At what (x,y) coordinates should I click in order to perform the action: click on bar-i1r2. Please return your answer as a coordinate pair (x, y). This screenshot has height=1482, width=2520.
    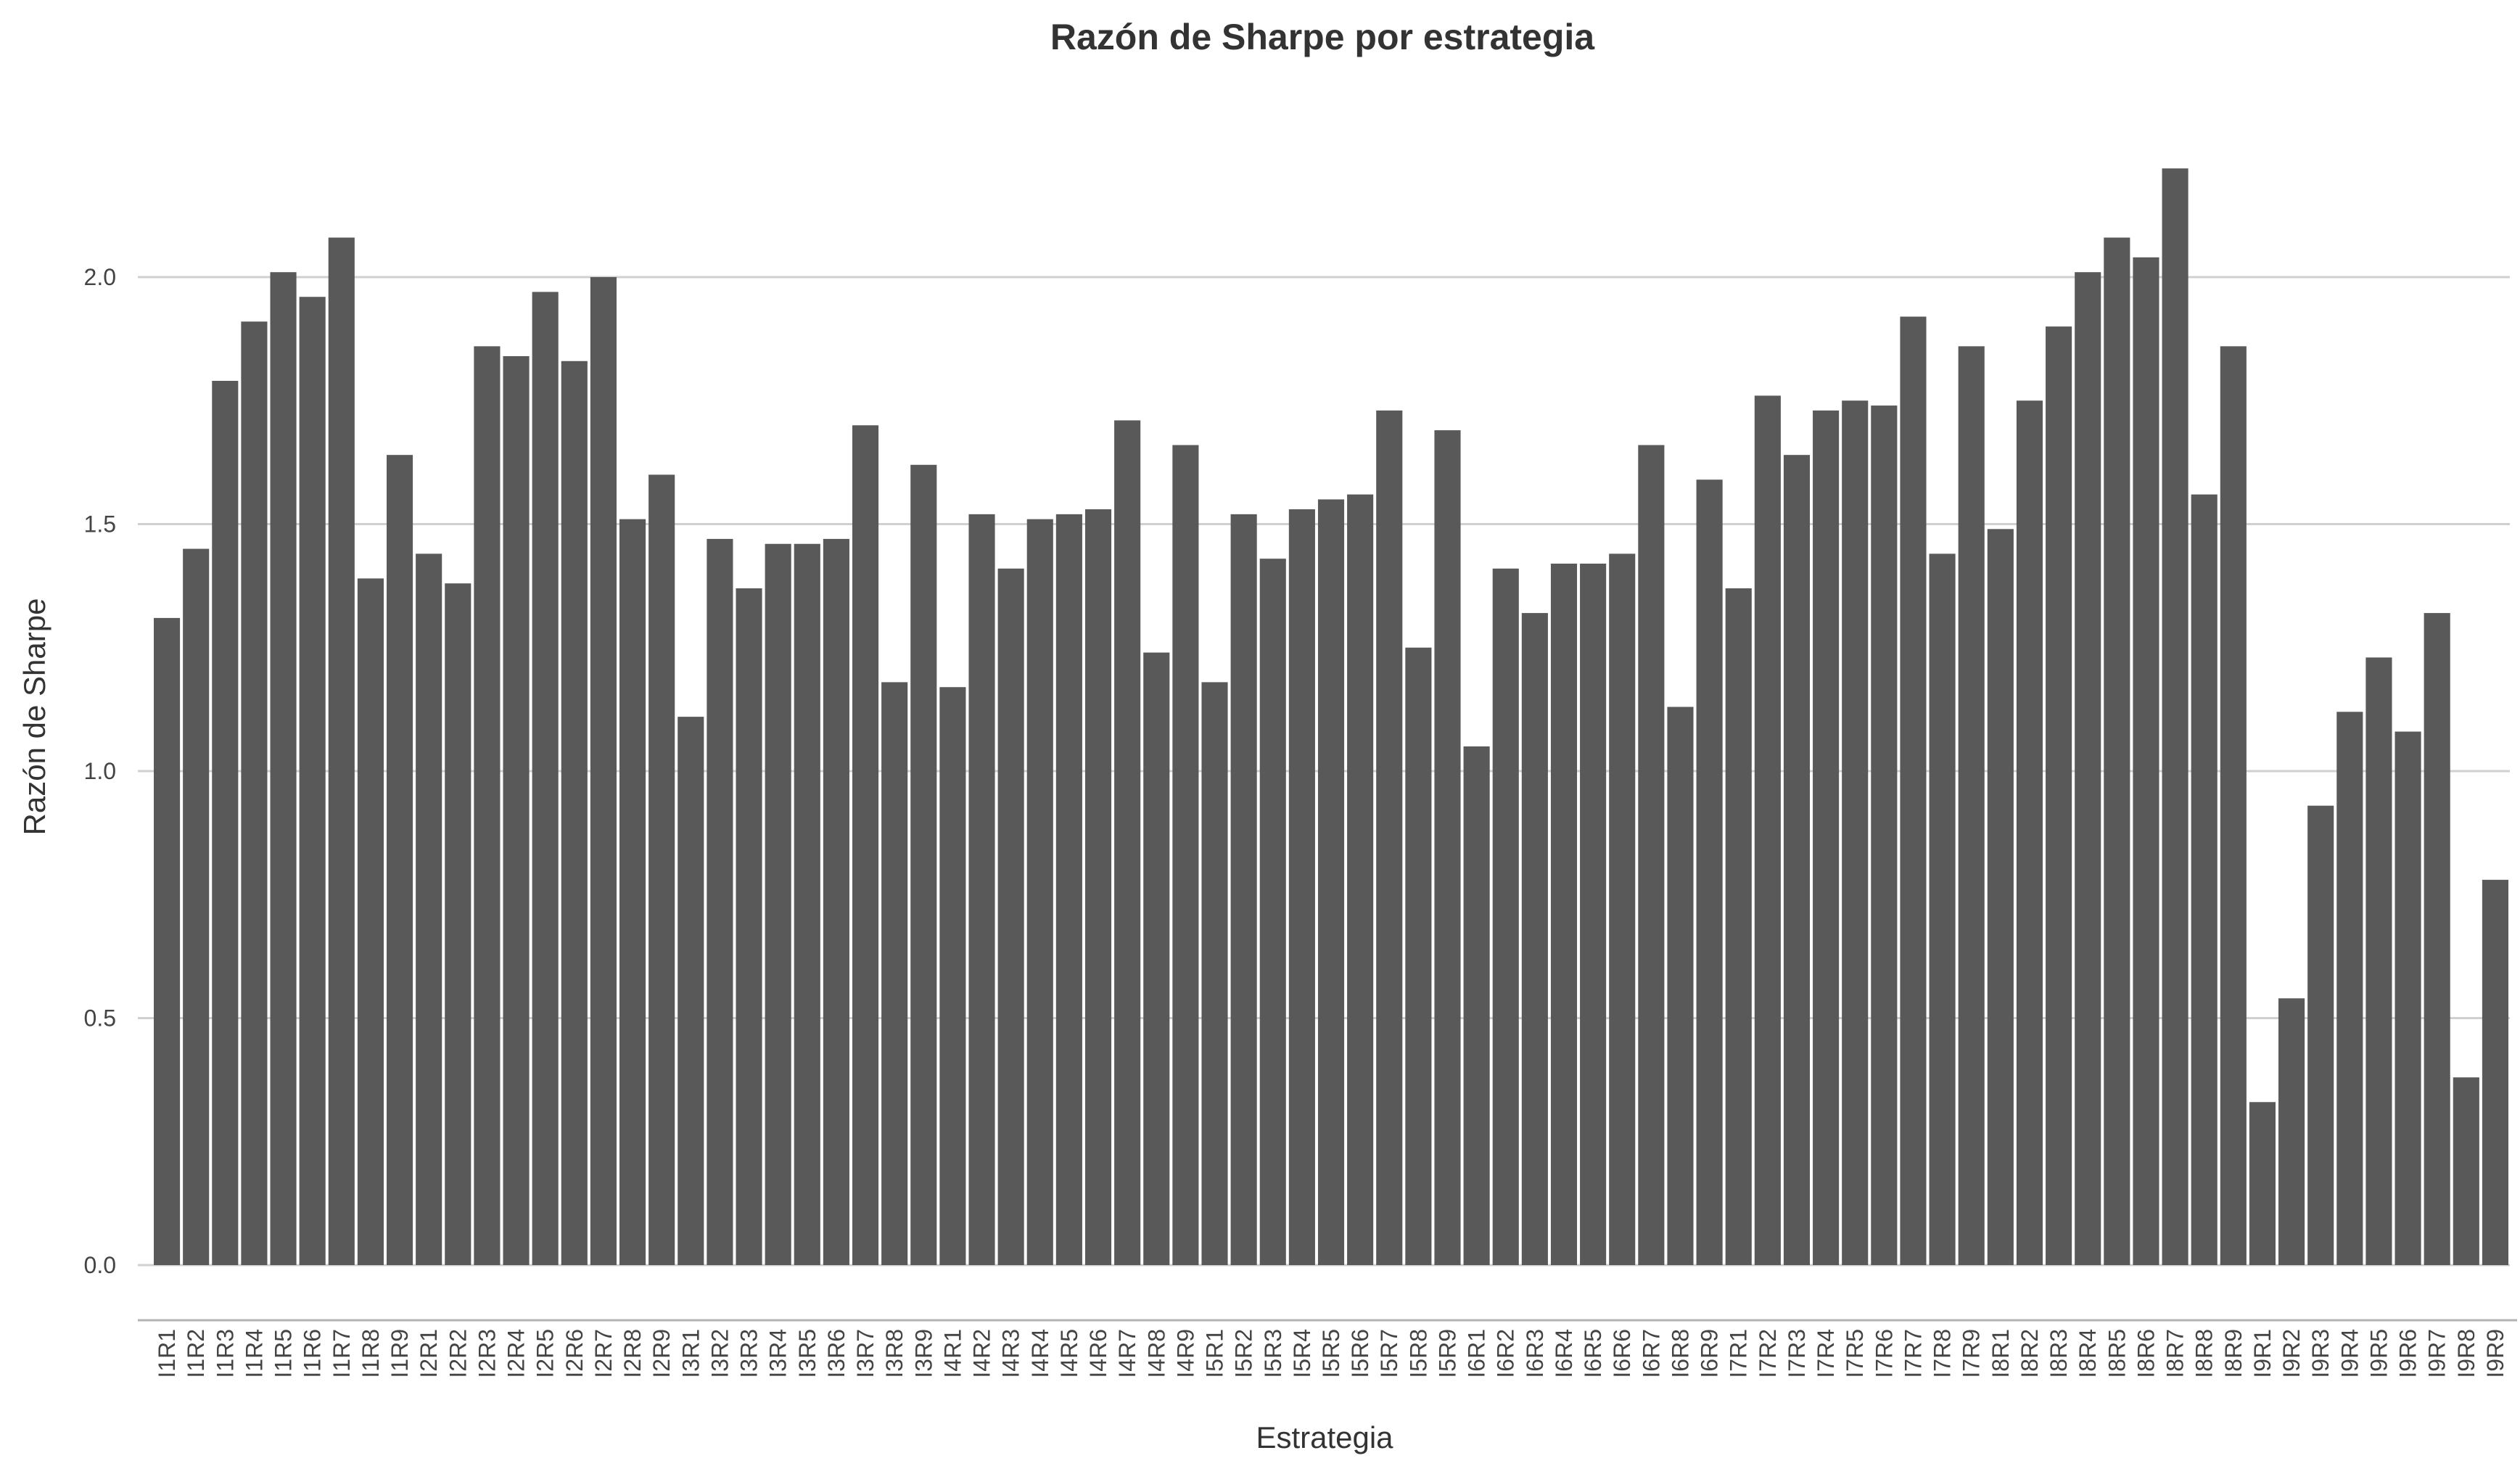
    Looking at the image, I should click on (197, 906).